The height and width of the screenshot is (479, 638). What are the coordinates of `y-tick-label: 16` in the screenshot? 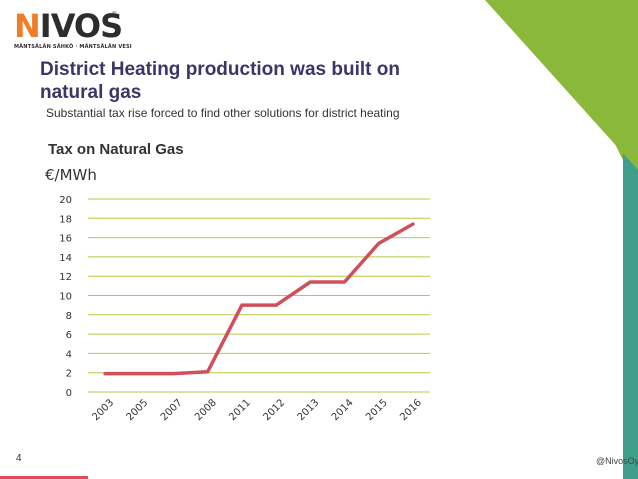 It's located at (65, 239).